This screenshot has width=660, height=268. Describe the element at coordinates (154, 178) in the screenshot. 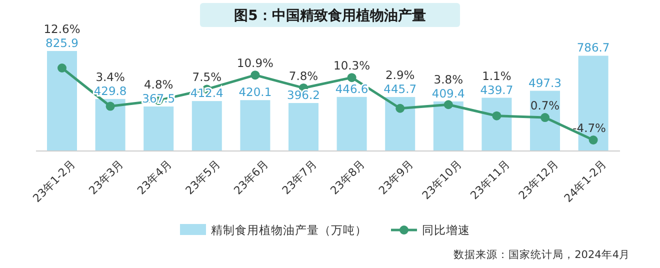

I see `x-tick-label: 23年4月` at that location.